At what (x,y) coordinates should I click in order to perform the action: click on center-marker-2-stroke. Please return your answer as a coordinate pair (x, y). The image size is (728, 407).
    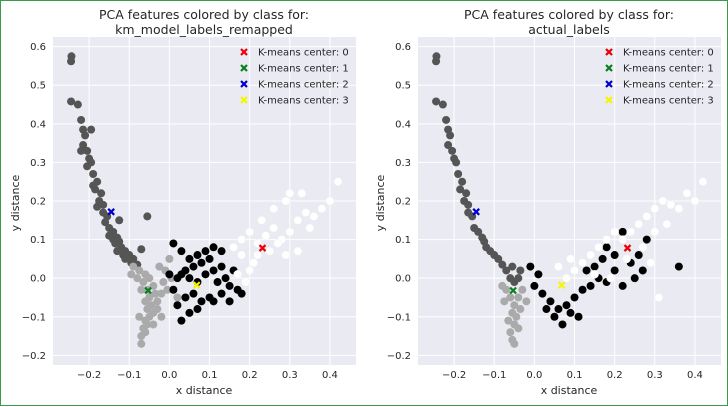
    Looking at the image, I should click on (476, 212).